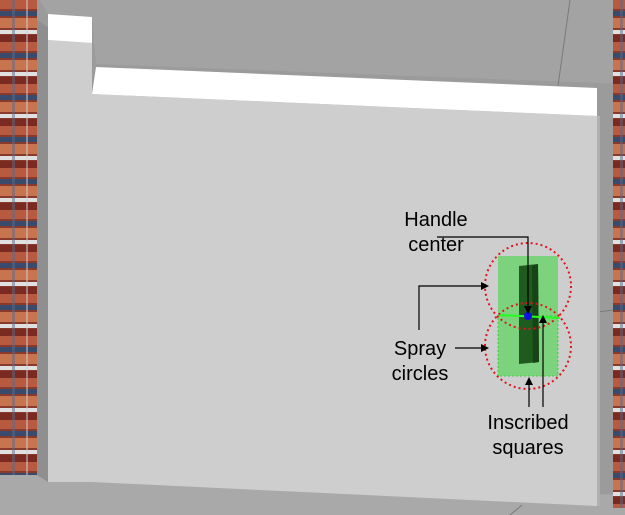 The height and width of the screenshot is (515, 625). I want to click on pillar-side, so click(42, 251).